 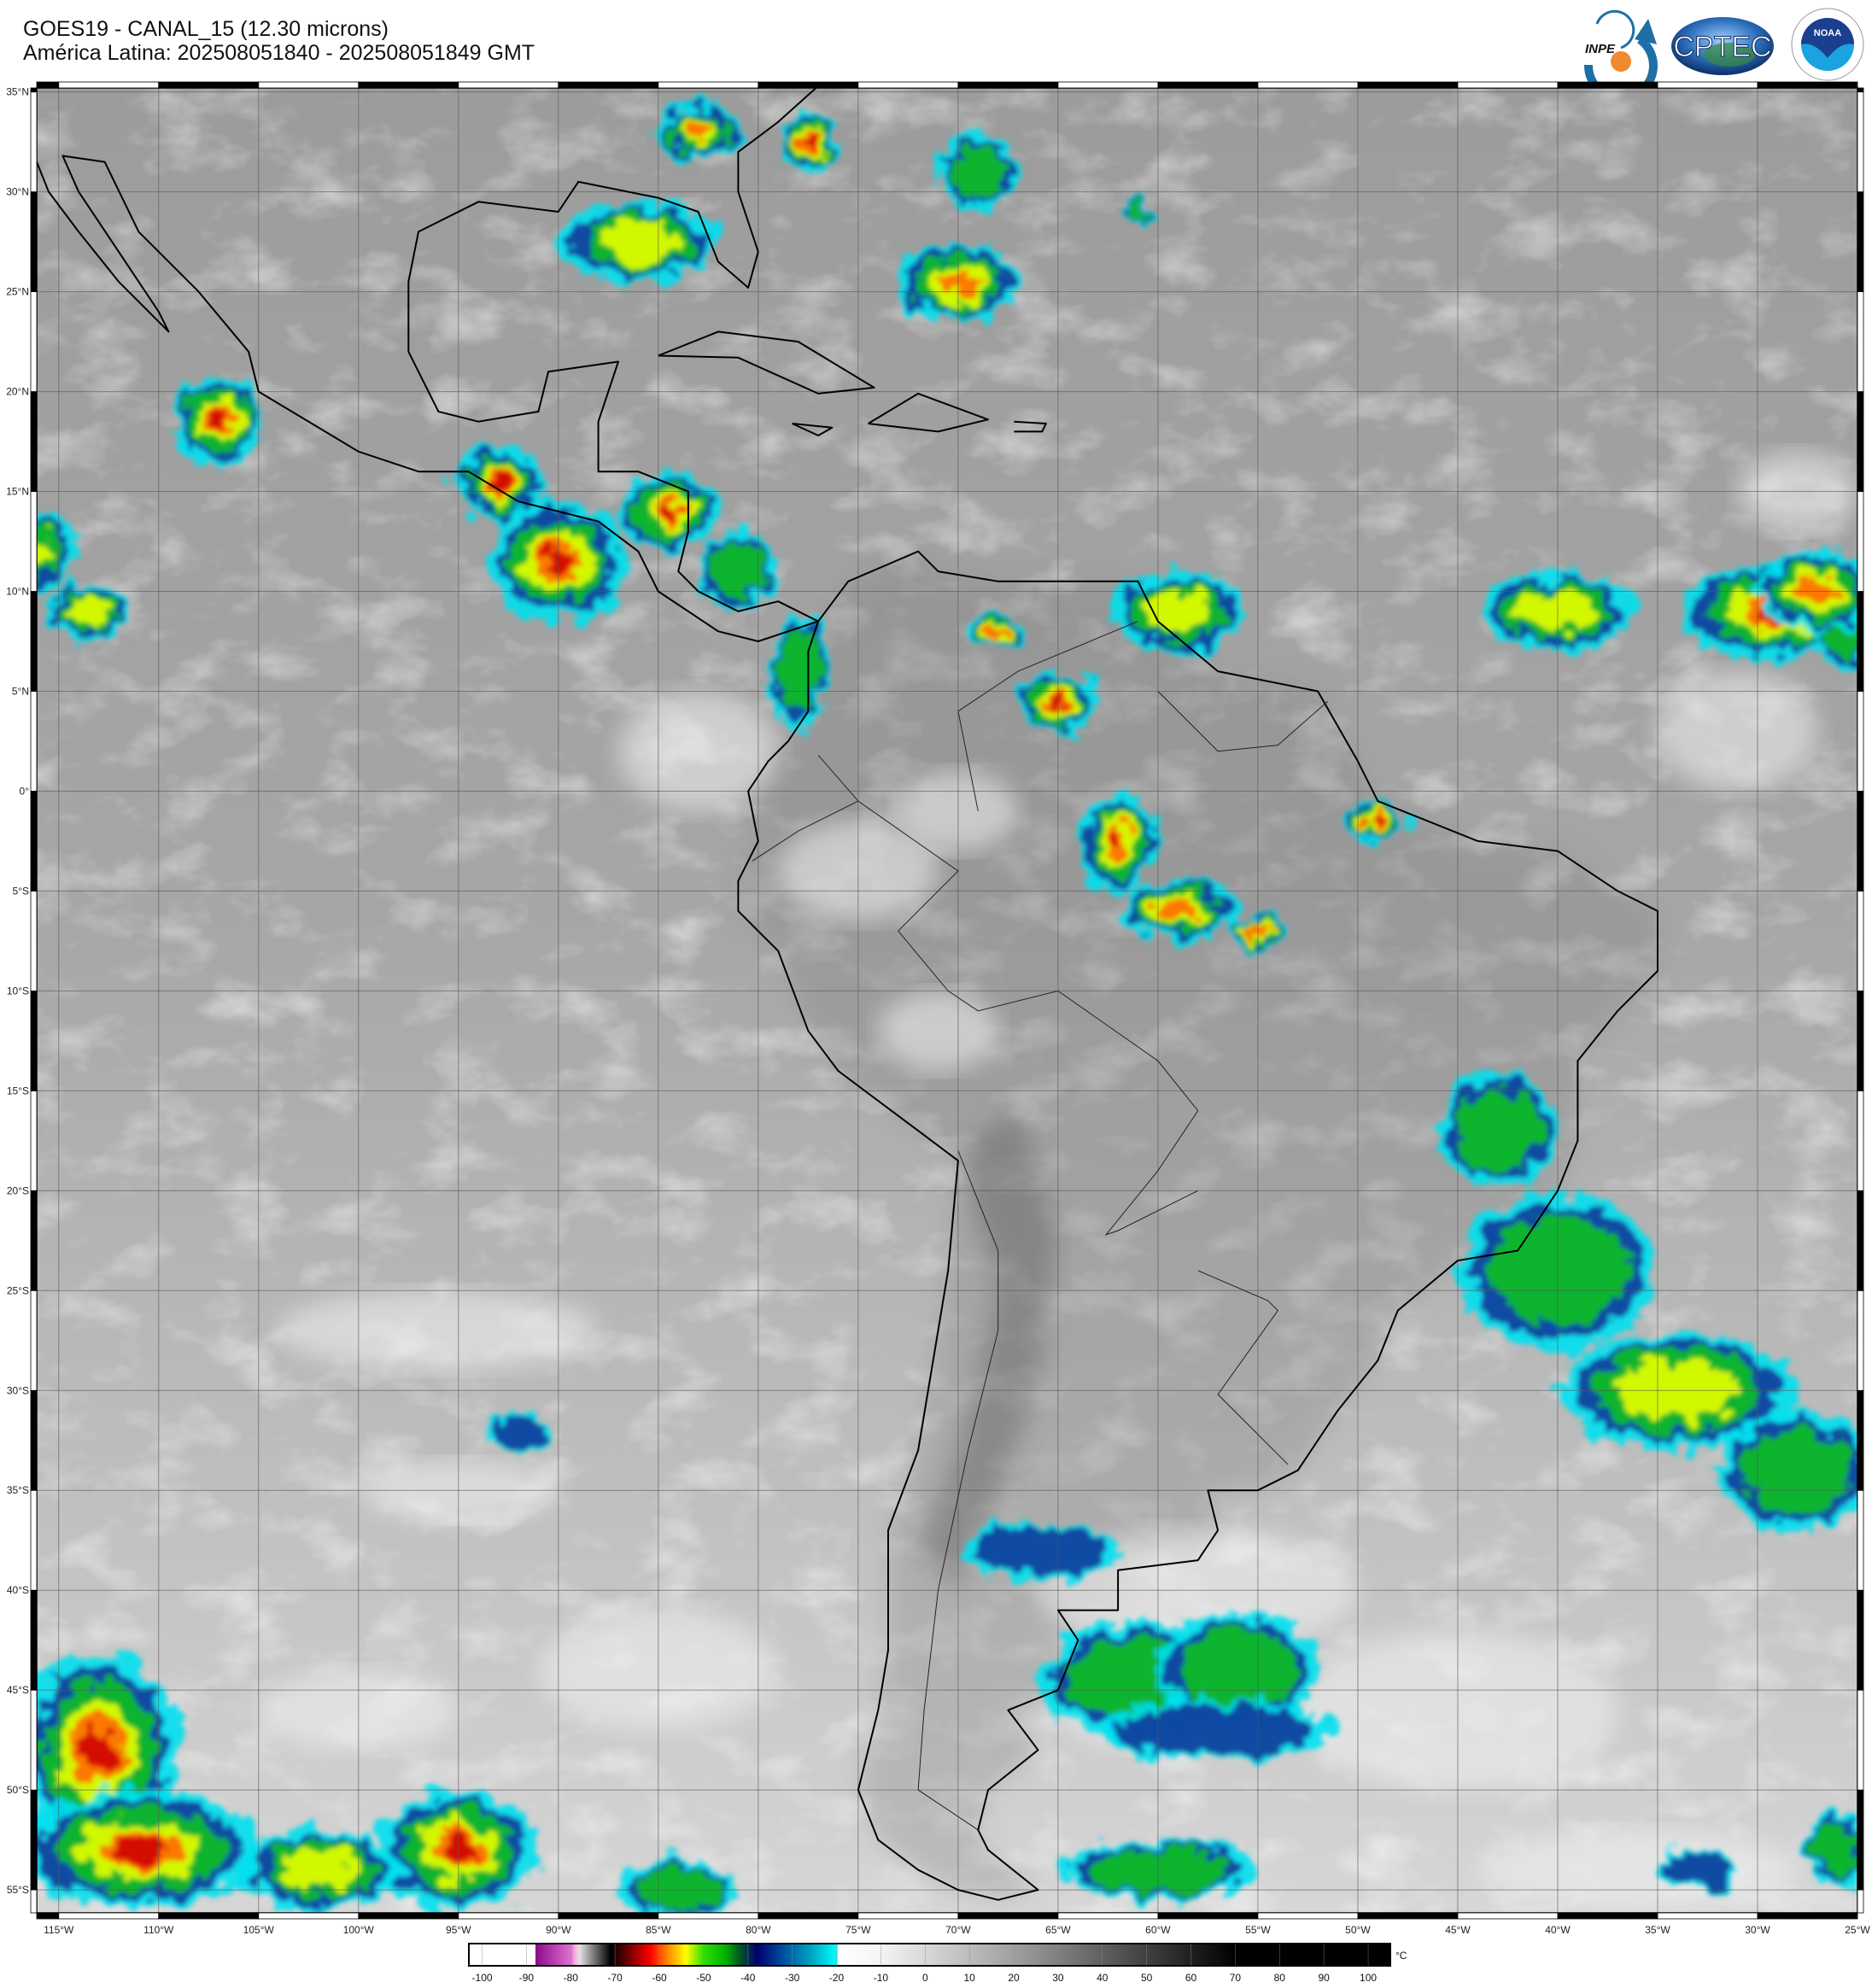 I want to click on latitude-label: 50°S, so click(x=18, y=1790).